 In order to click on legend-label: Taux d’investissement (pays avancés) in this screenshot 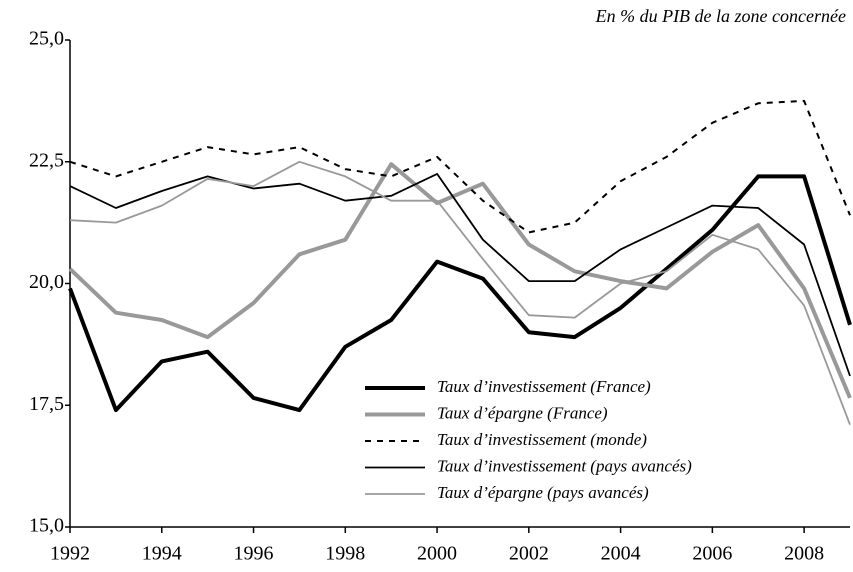, I will do `click(564, 465)`.